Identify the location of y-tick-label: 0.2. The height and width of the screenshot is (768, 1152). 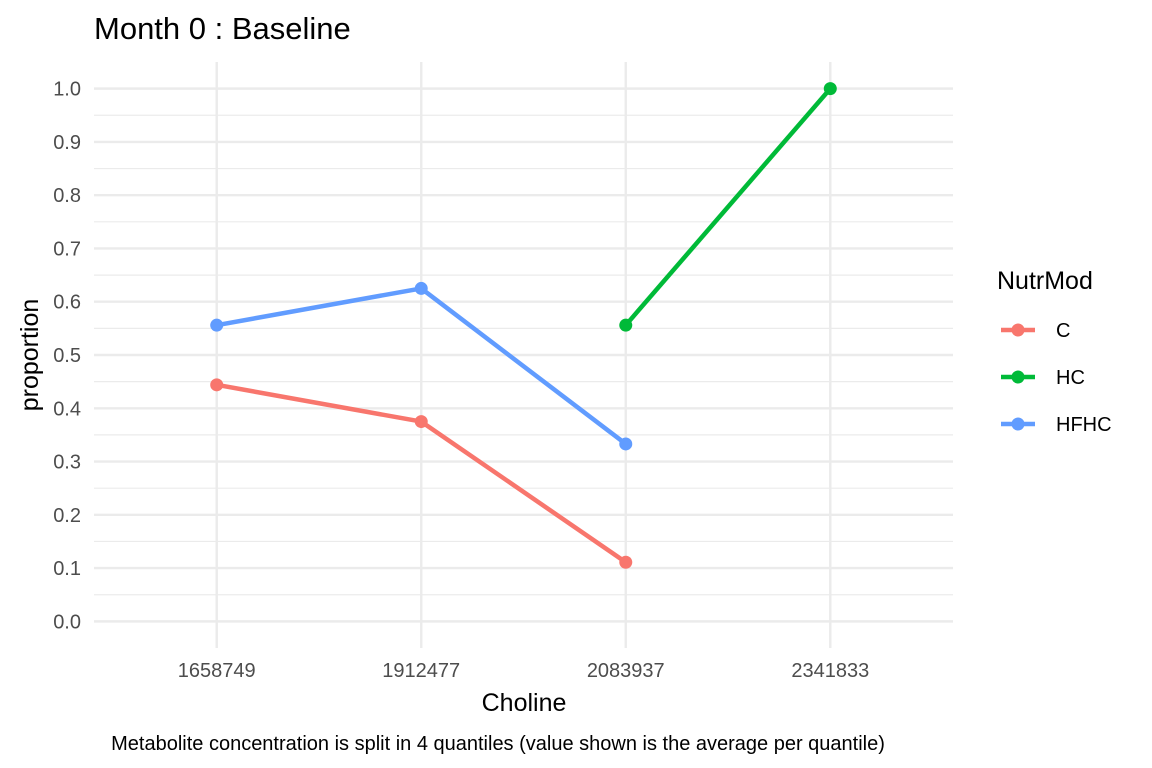
(67, 516).